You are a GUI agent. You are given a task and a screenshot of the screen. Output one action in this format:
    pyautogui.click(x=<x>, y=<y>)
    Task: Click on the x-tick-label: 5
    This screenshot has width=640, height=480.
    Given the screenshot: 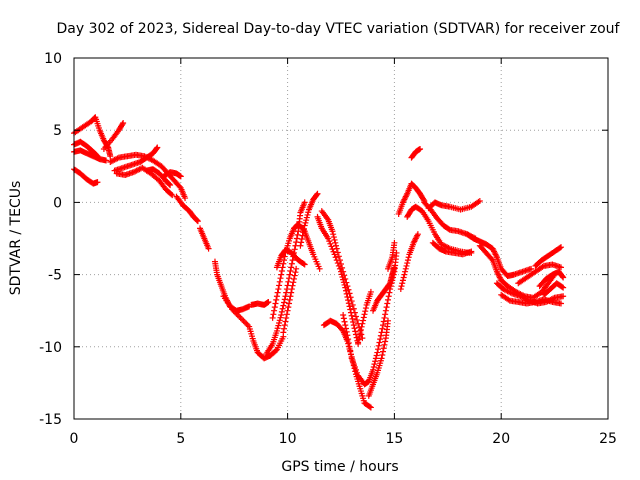 What is the action you would take?
    pyautogui.click(x=180, y=439)
    